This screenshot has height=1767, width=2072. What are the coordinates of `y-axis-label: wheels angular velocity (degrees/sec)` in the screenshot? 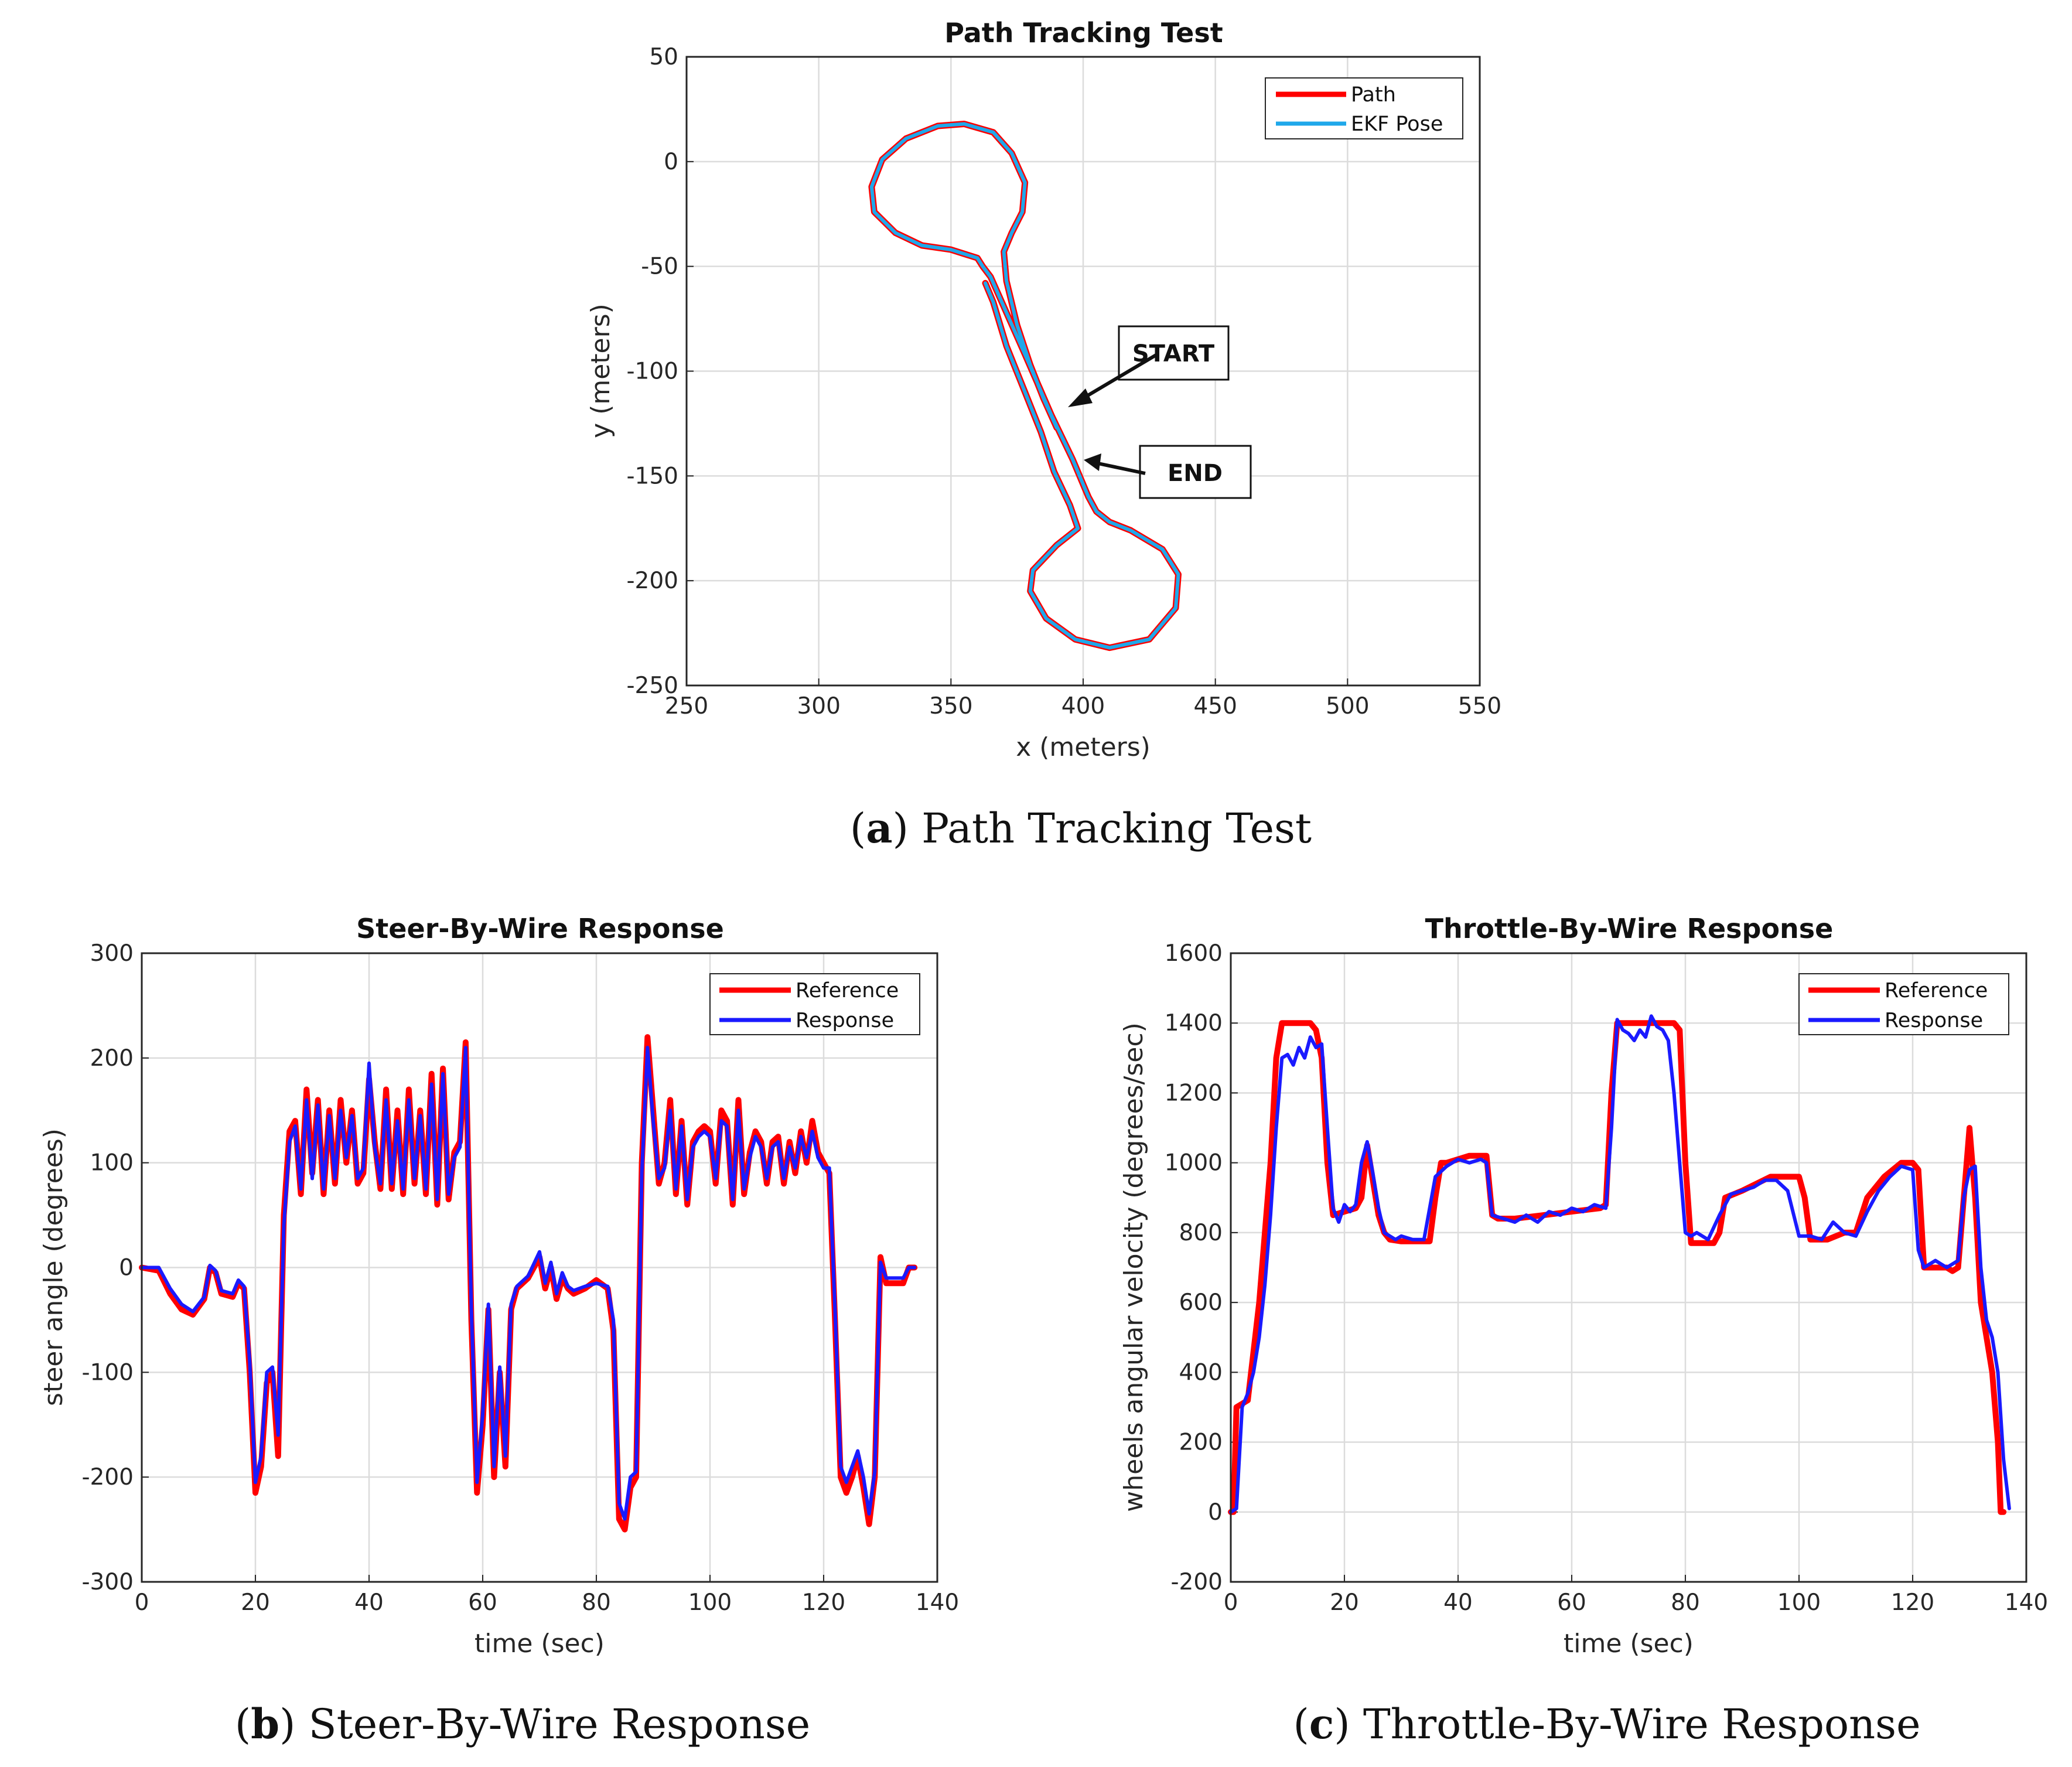 It's located at (1134, 1267).